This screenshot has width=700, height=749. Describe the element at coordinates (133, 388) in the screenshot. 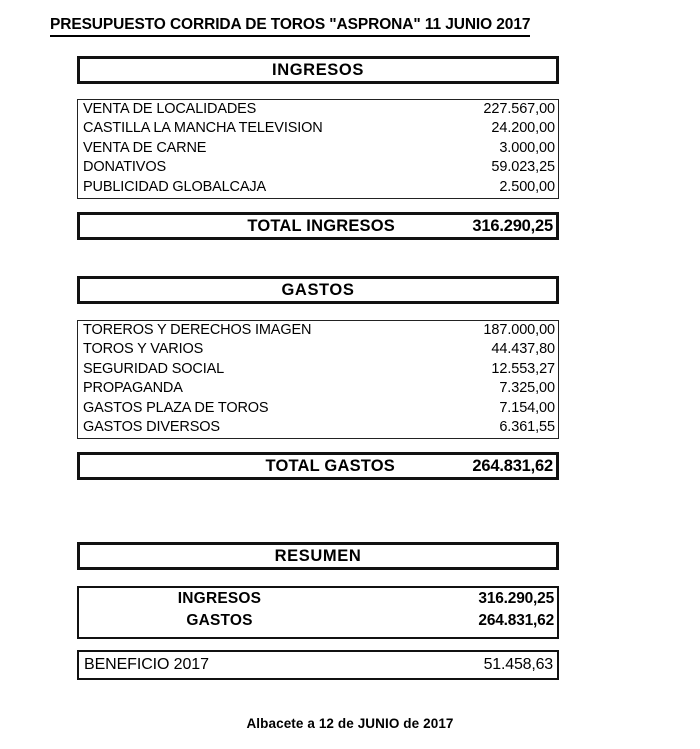

I see `item-label: PROPAGANDA` at that location.